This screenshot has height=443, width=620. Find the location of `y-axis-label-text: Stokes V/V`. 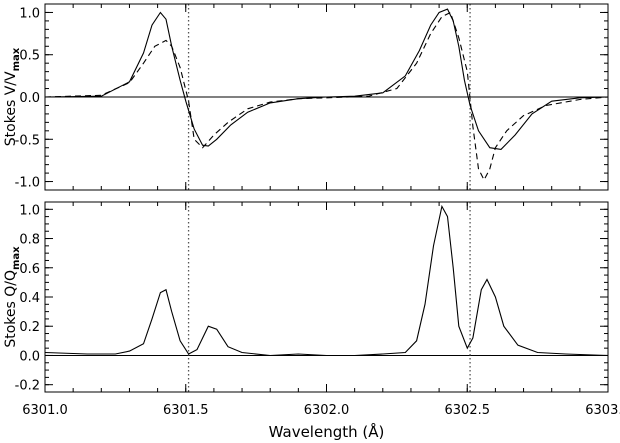

y-axis-label-text: Stokes V/V is located at coordinates (11, 108).